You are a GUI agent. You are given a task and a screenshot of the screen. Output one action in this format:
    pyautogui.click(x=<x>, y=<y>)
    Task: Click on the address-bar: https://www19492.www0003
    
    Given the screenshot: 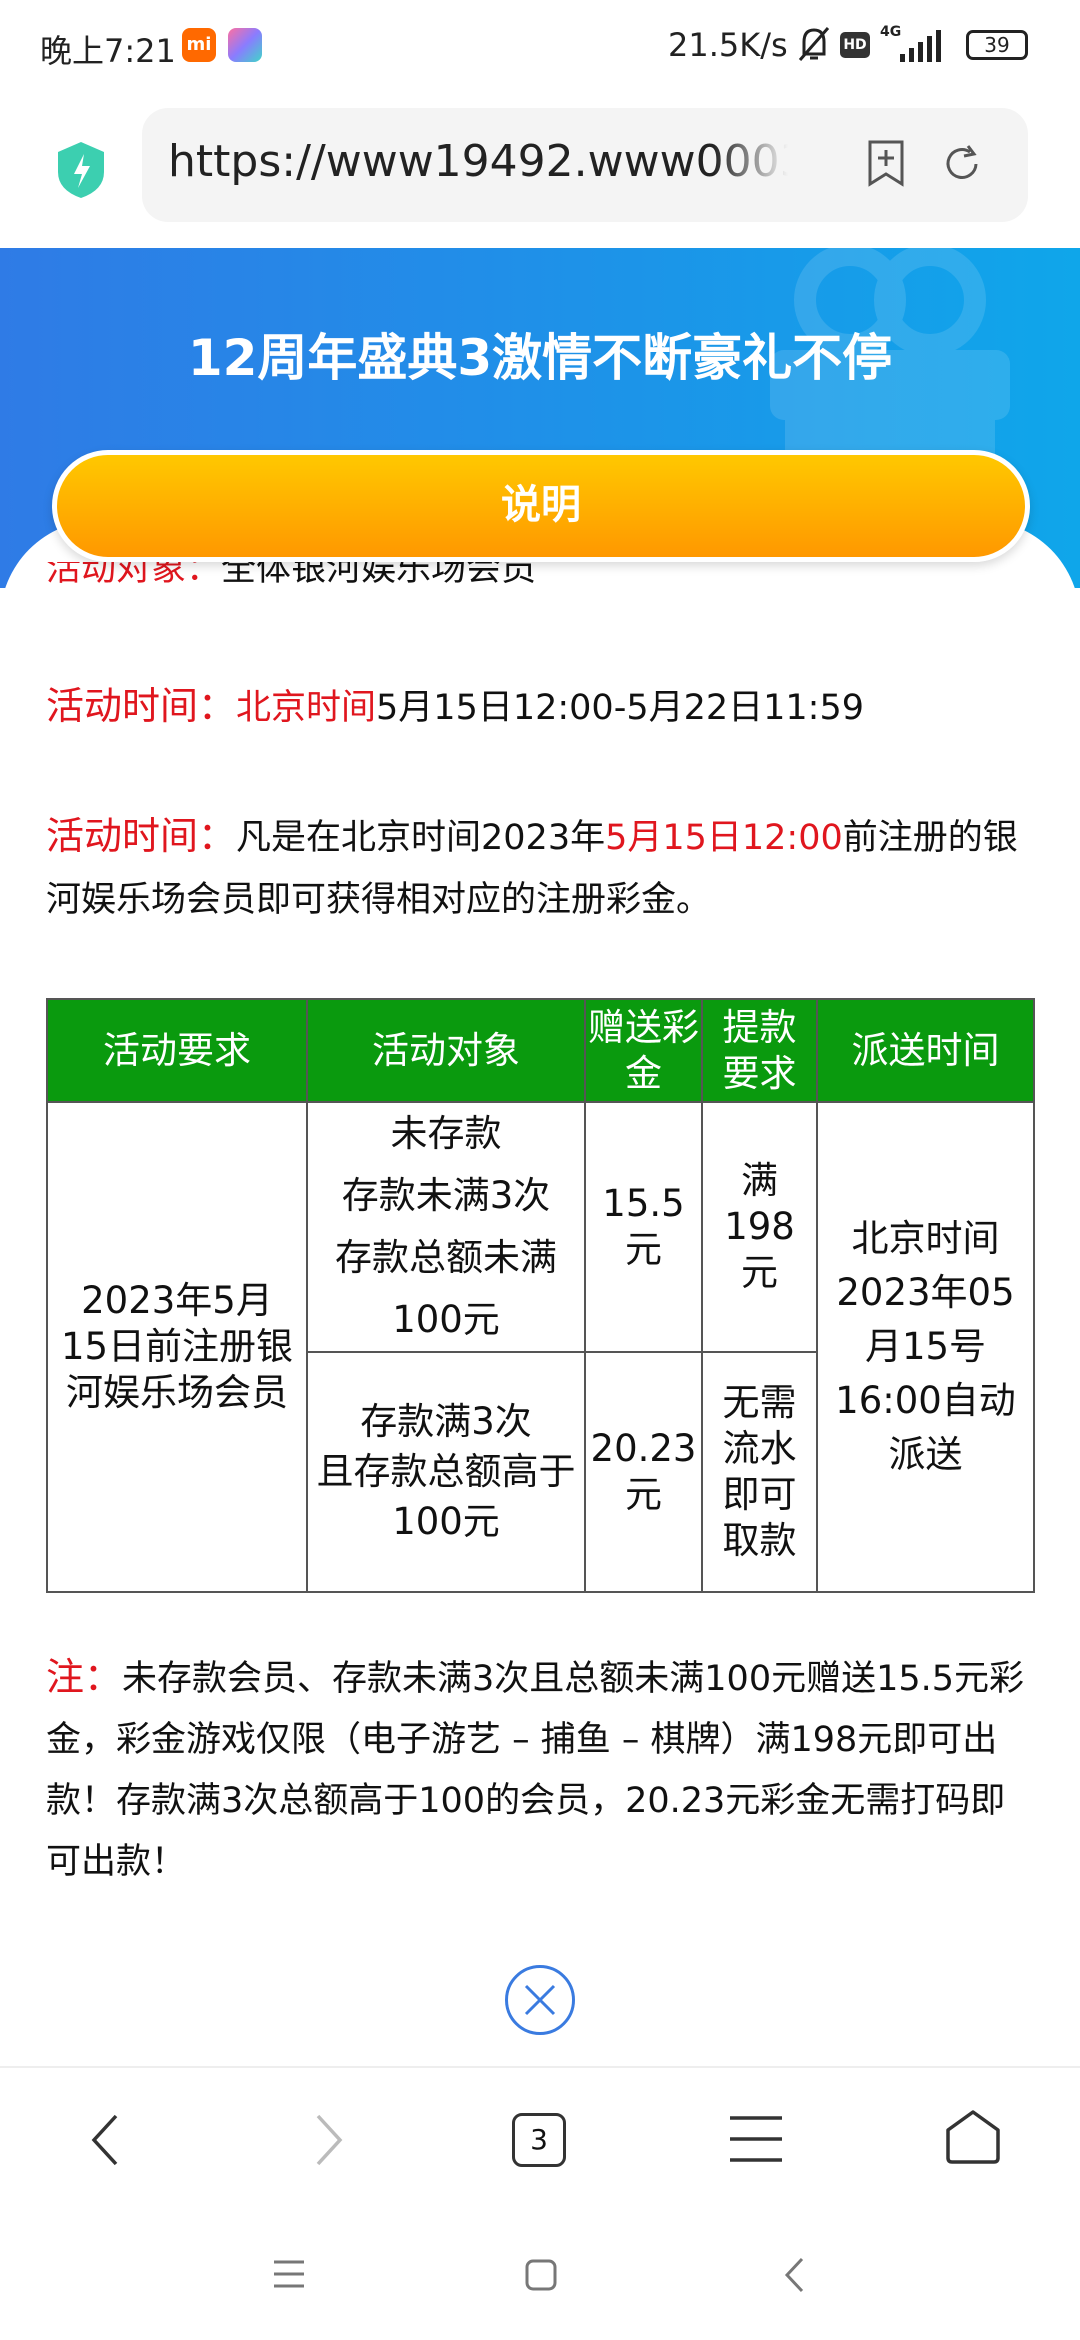 What is the action you would take?
    pyautogui.click(x=585, y=165)
    